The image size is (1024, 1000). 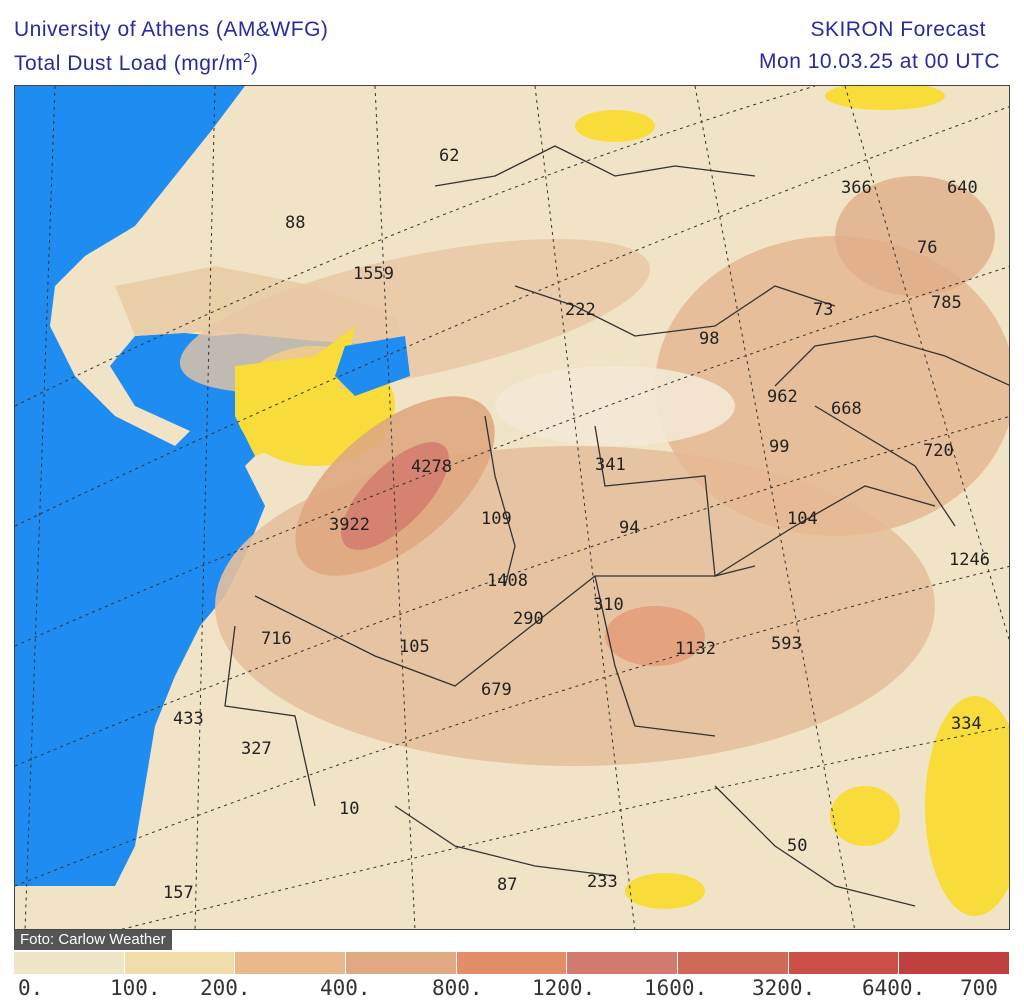 What do you see at coordinates (31, 988) in the screenshot?
I see `legend-tick: 0.` at bounding box center [31, 988].